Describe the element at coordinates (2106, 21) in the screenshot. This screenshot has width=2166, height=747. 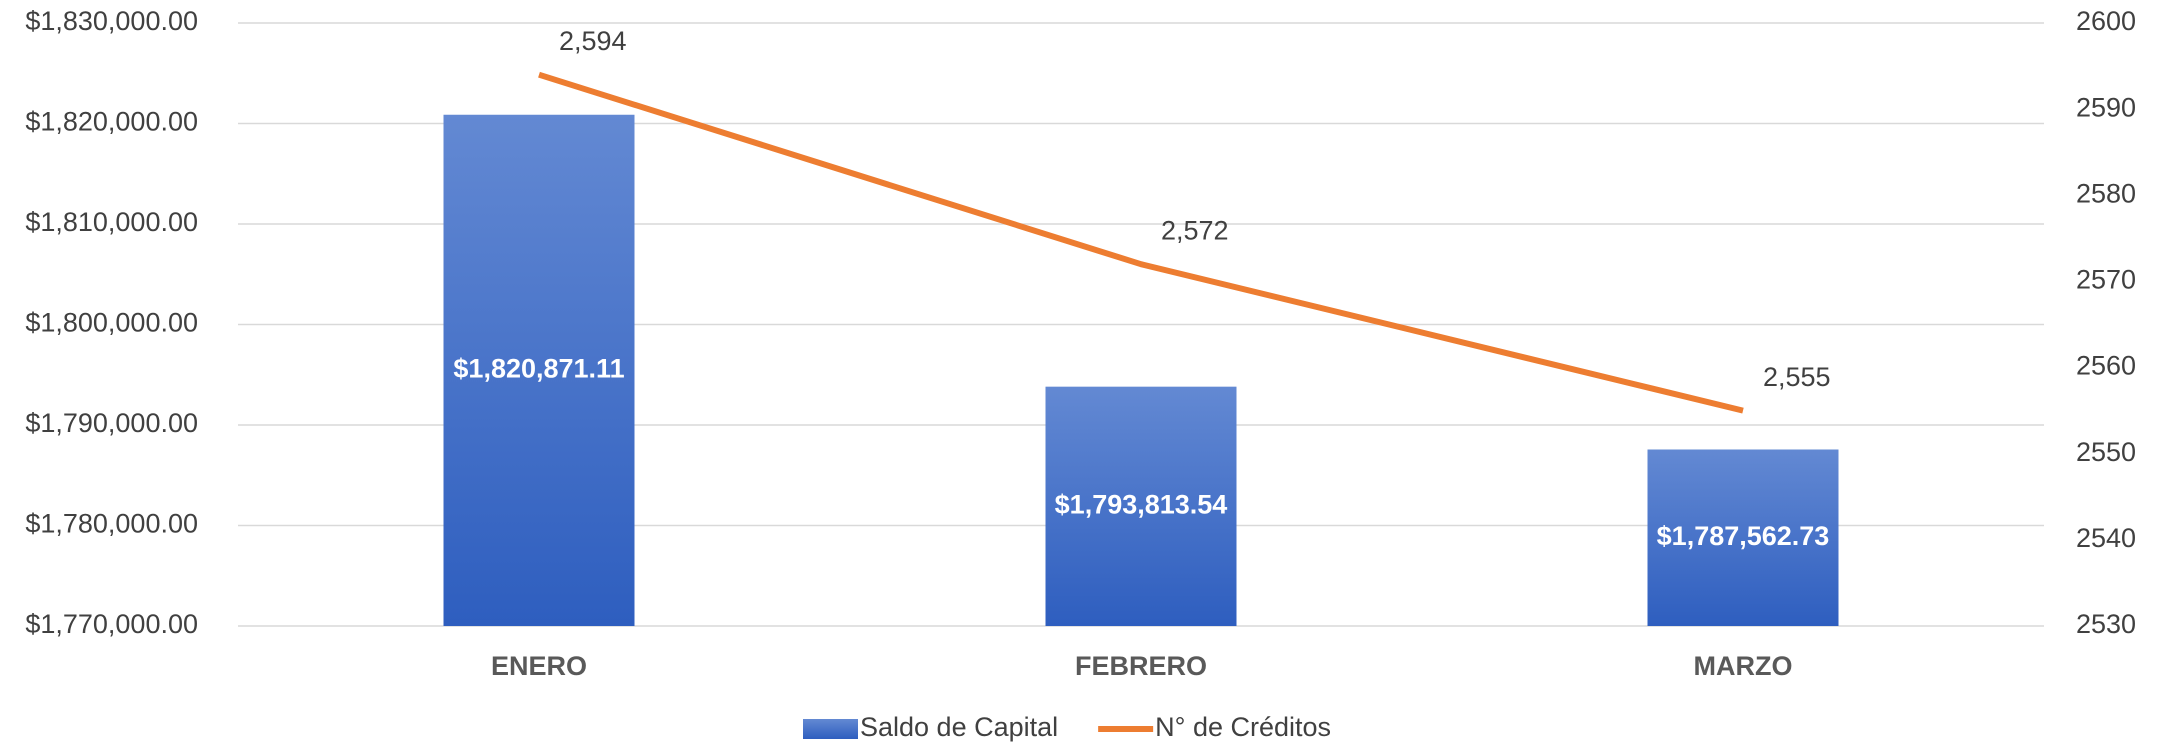
I see `y2-tick-label: 2600` at that location.